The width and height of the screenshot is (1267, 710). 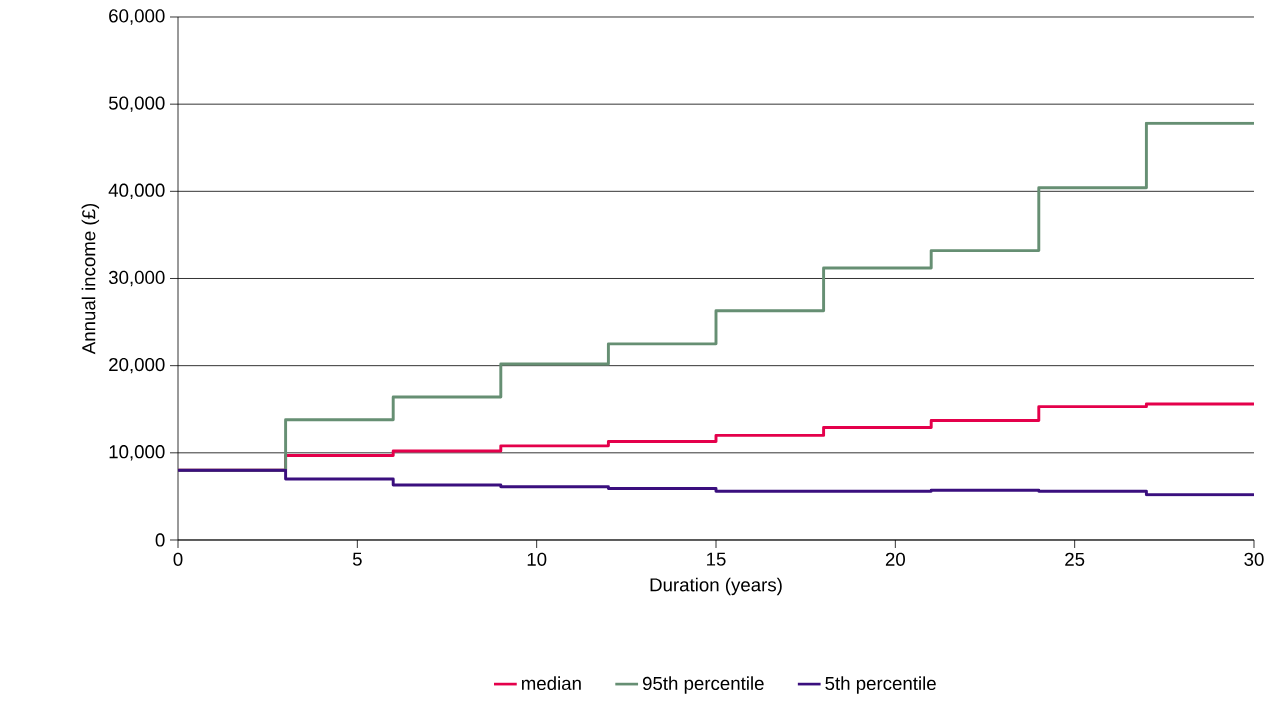 What do you see at coordinates (551, 683) in the screenshot?
I see `legend-label: median` at bounding box center [551, 683].